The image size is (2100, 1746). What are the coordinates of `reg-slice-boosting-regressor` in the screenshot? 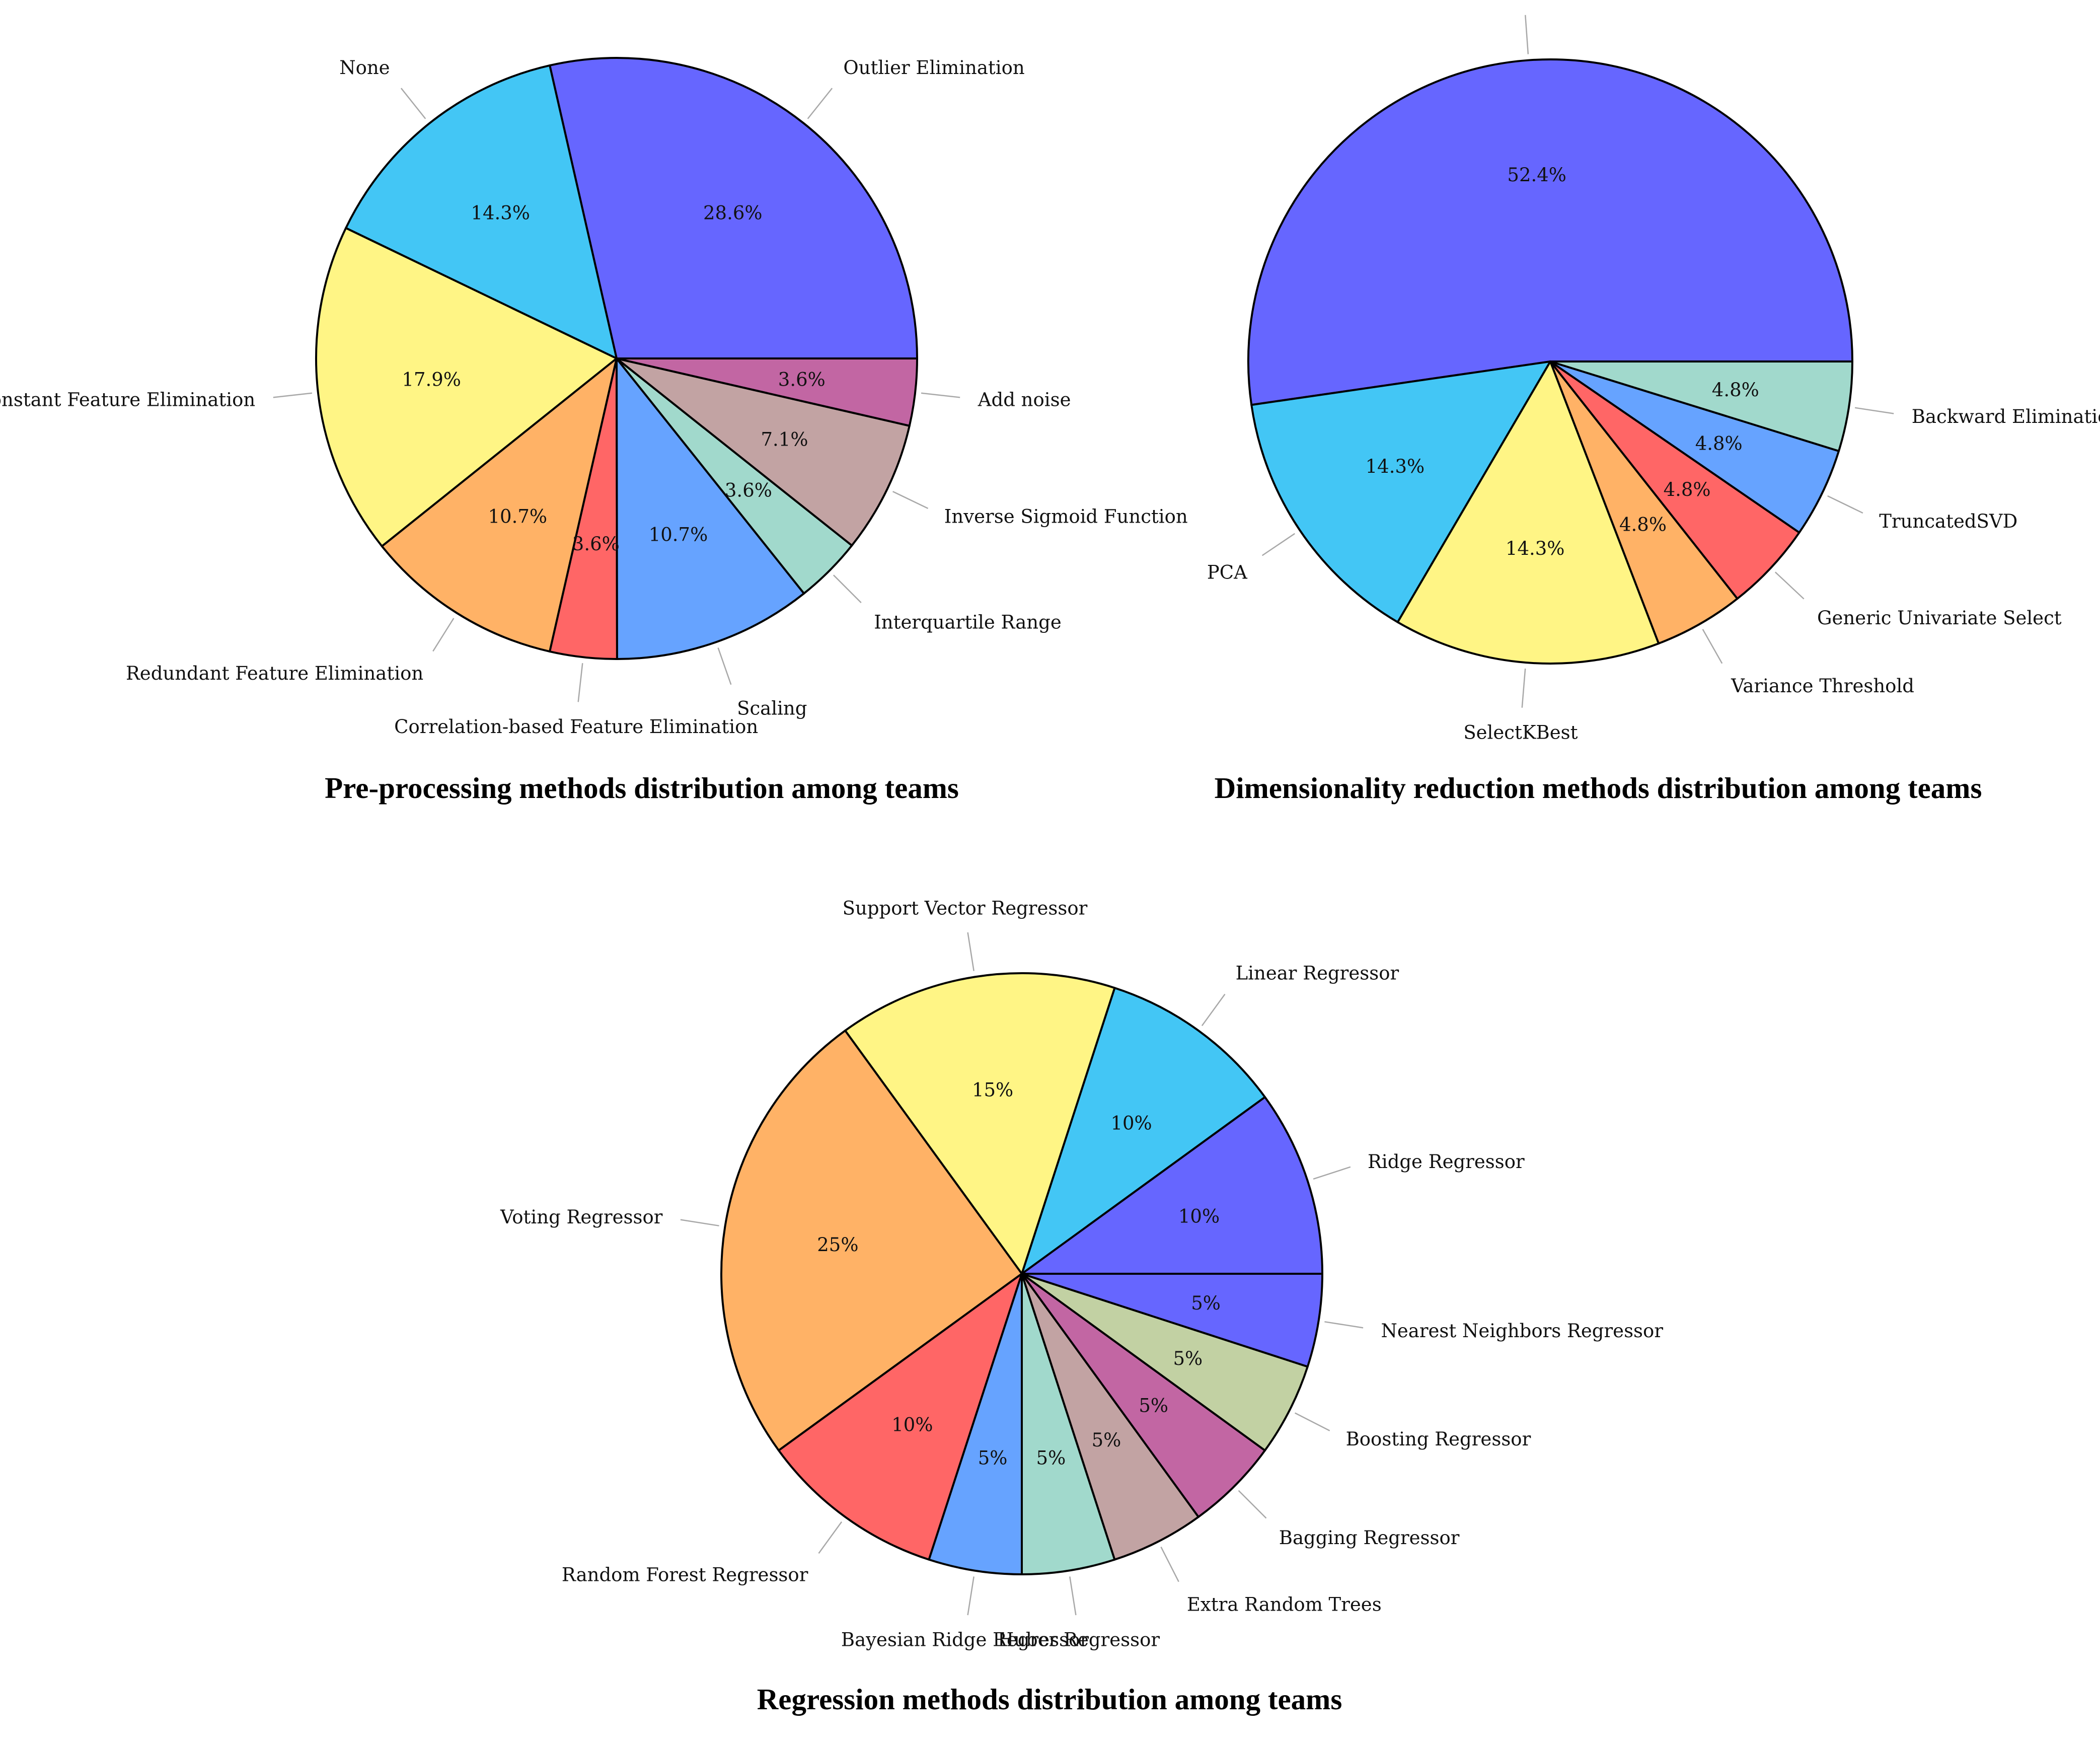 It's located at (1165, 1362).